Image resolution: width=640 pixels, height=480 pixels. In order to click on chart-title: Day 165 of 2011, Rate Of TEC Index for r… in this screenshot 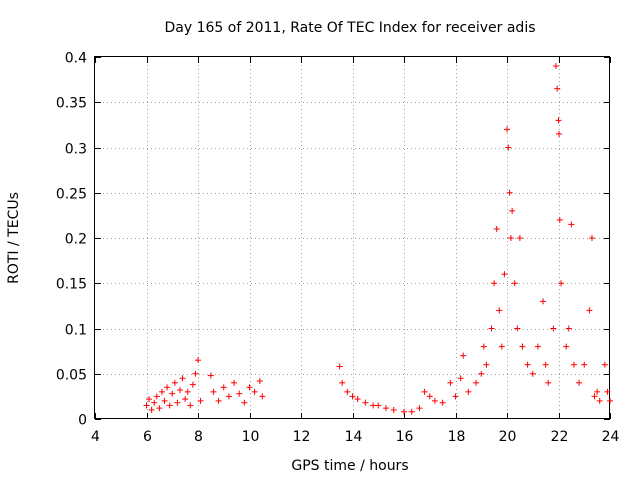, I will do `click(349, 28)`.